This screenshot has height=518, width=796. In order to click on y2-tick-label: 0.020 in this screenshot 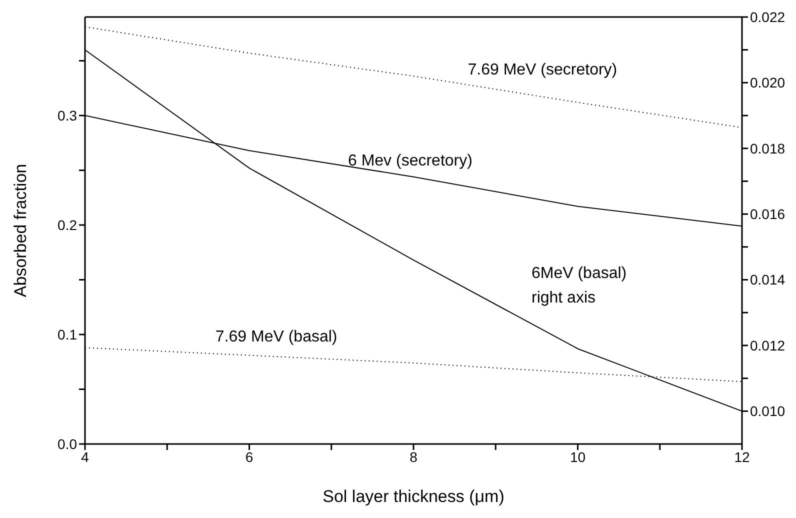, I will do `click(768, 82)`.